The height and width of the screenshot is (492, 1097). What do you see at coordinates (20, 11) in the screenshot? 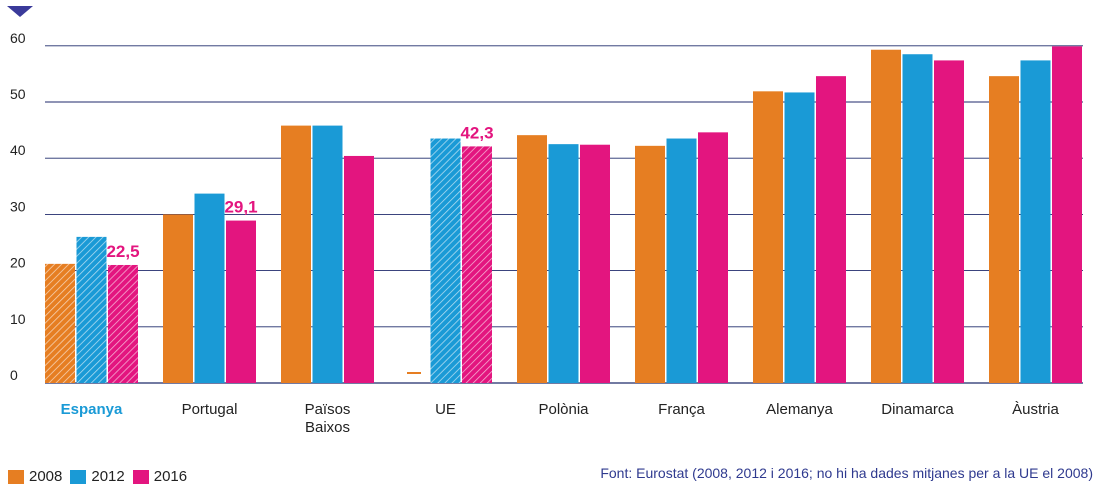
I see `chart-marker-triangle-icon` at bounding box center [20, 11].